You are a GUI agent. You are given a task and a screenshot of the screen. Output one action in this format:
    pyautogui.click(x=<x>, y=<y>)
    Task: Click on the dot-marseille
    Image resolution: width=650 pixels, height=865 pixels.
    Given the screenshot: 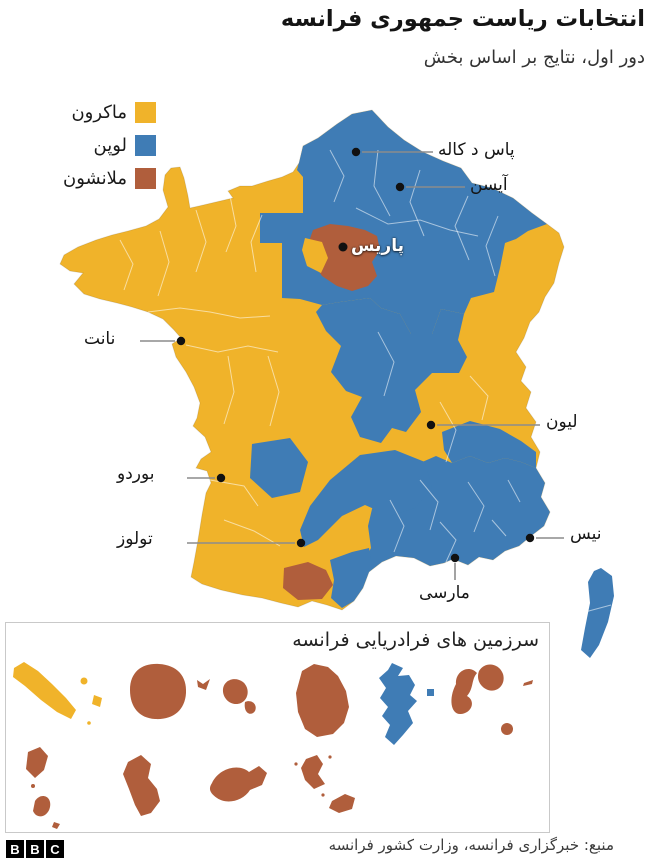 What is the action you would take?
    pyautogui.click(x=455, y=558)
    